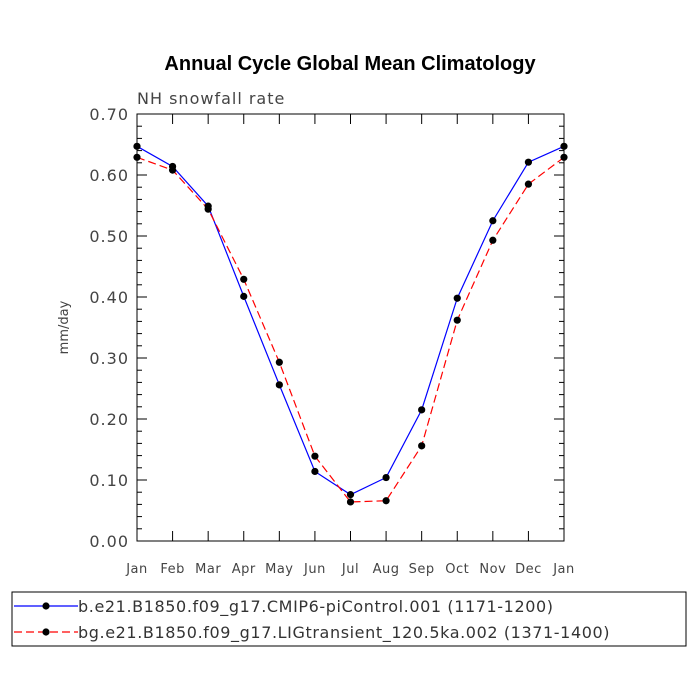 This screenshot has height=700, width=700. I want to click on x-tick-label: Feb, so click(172, 569).